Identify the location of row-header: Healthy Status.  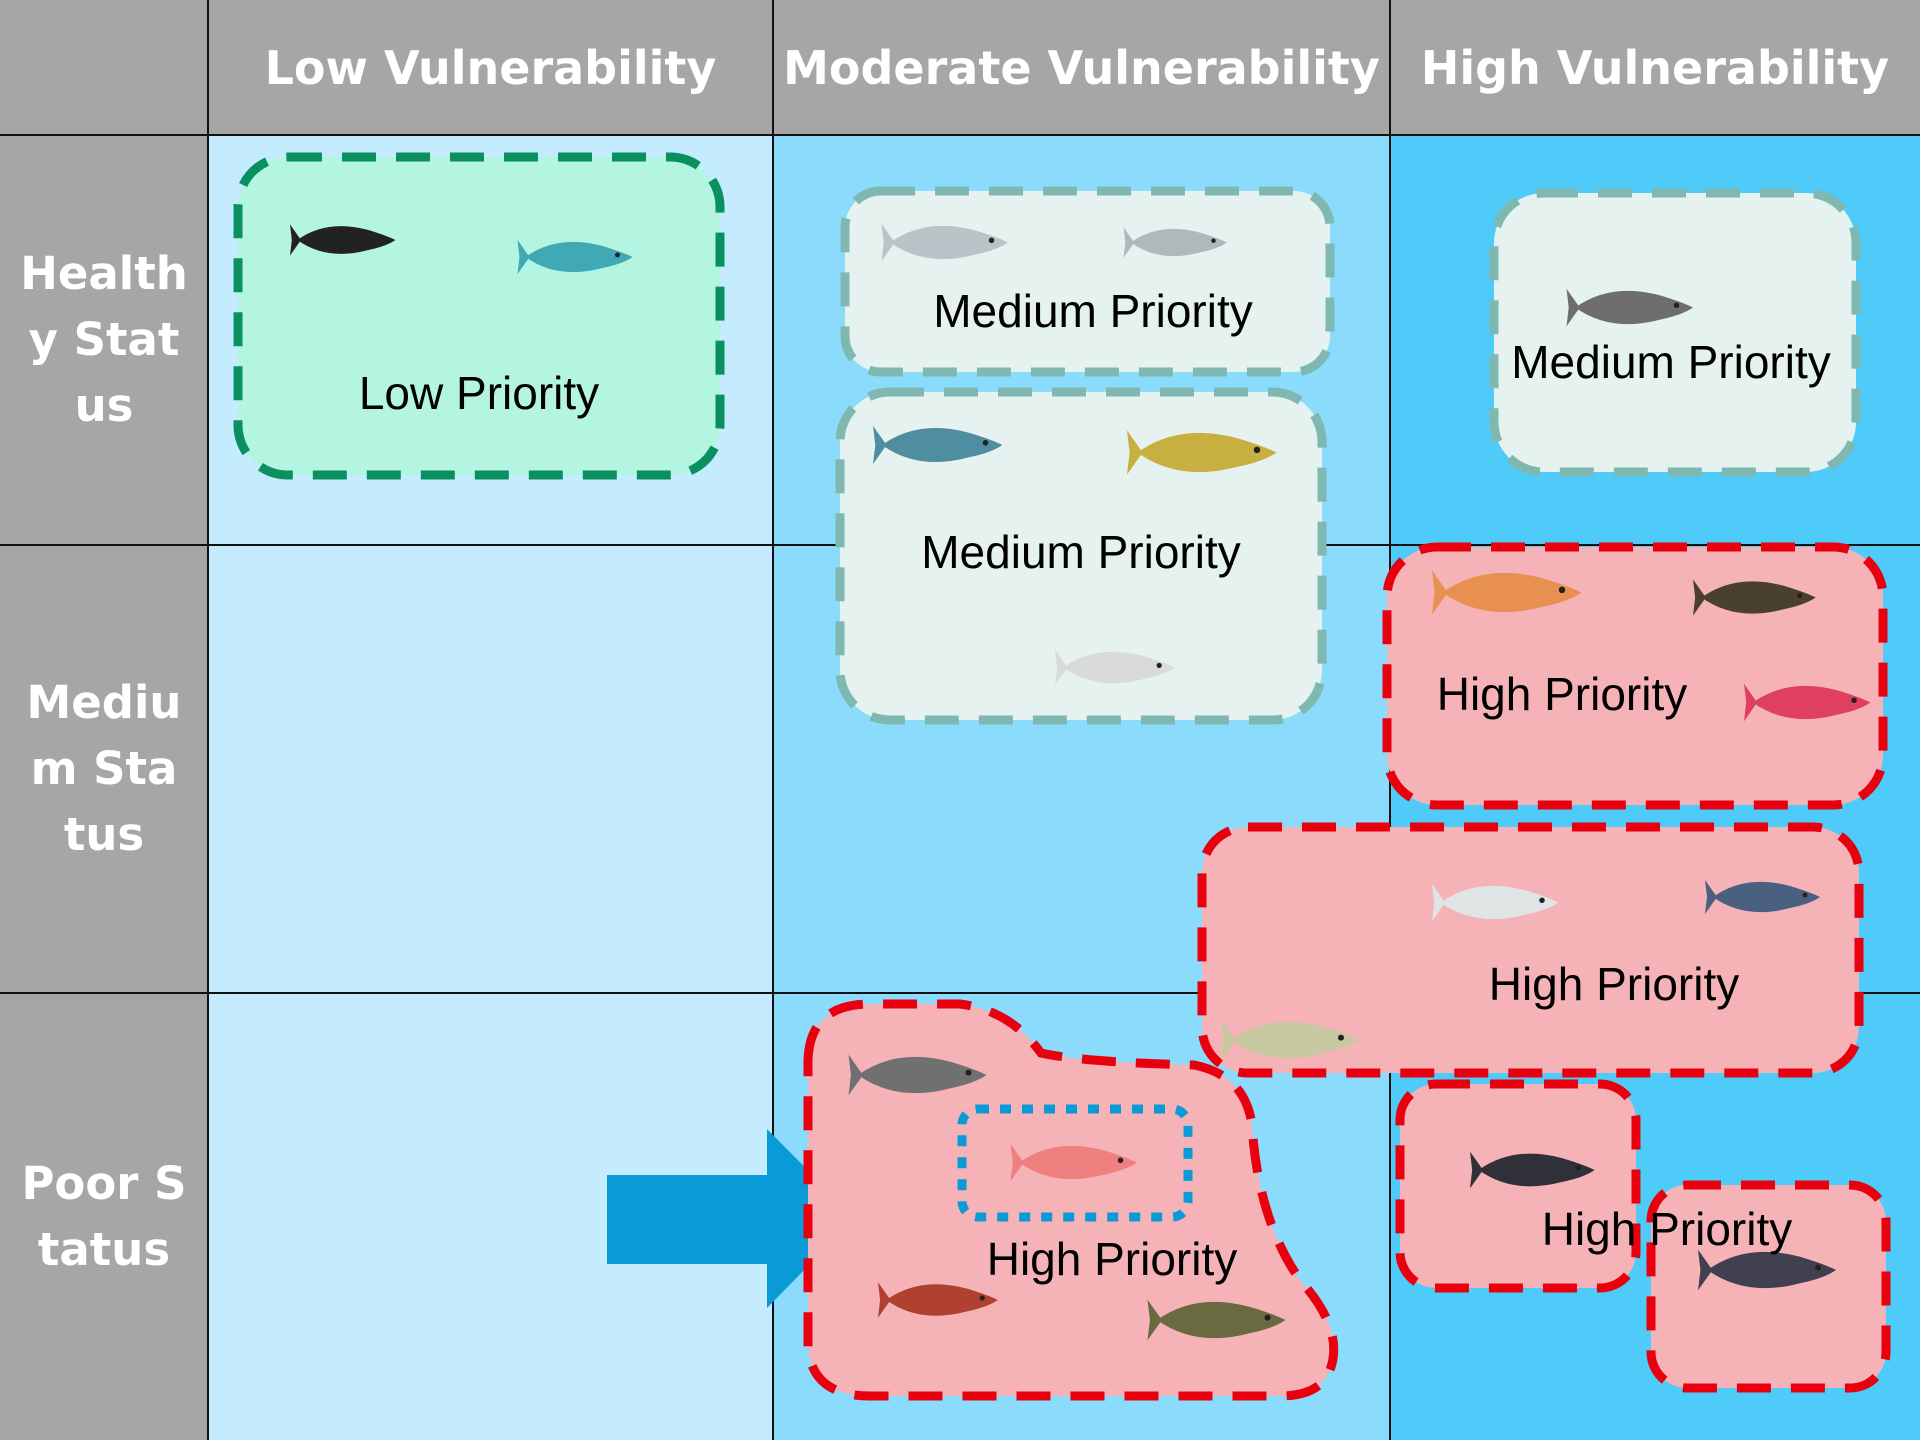
(104, 339).